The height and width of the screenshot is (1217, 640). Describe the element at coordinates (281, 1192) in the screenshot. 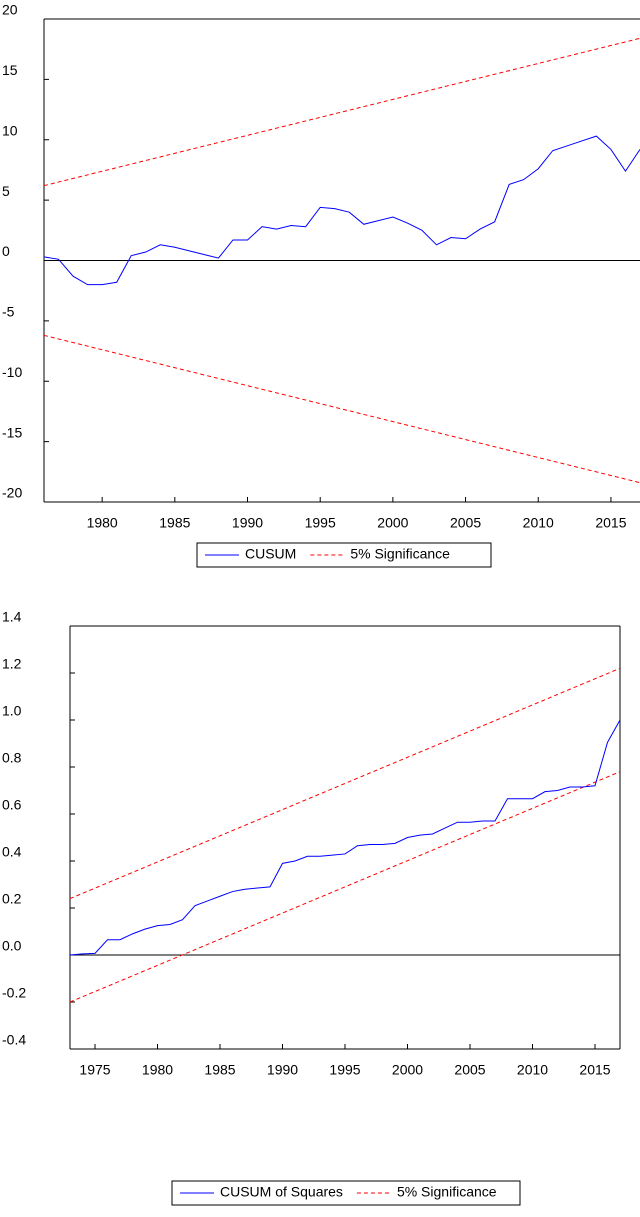

I see `legend-label: CUSUM of Squares` at that location.